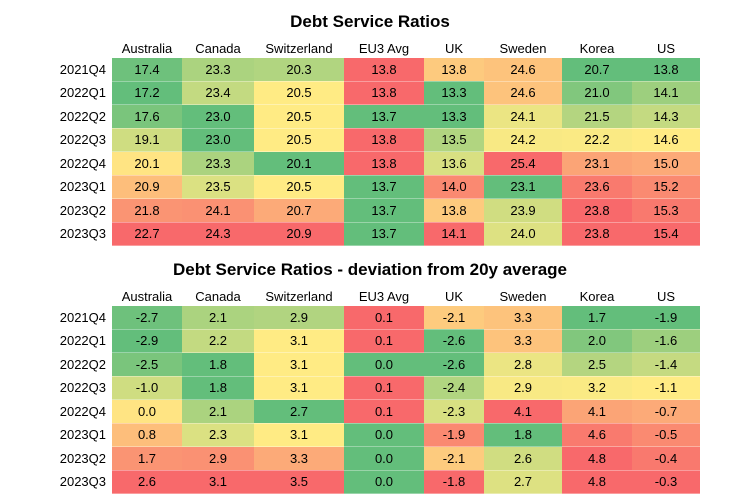  I want to click on heatmap-cell: 3.1, so click(218, 482).